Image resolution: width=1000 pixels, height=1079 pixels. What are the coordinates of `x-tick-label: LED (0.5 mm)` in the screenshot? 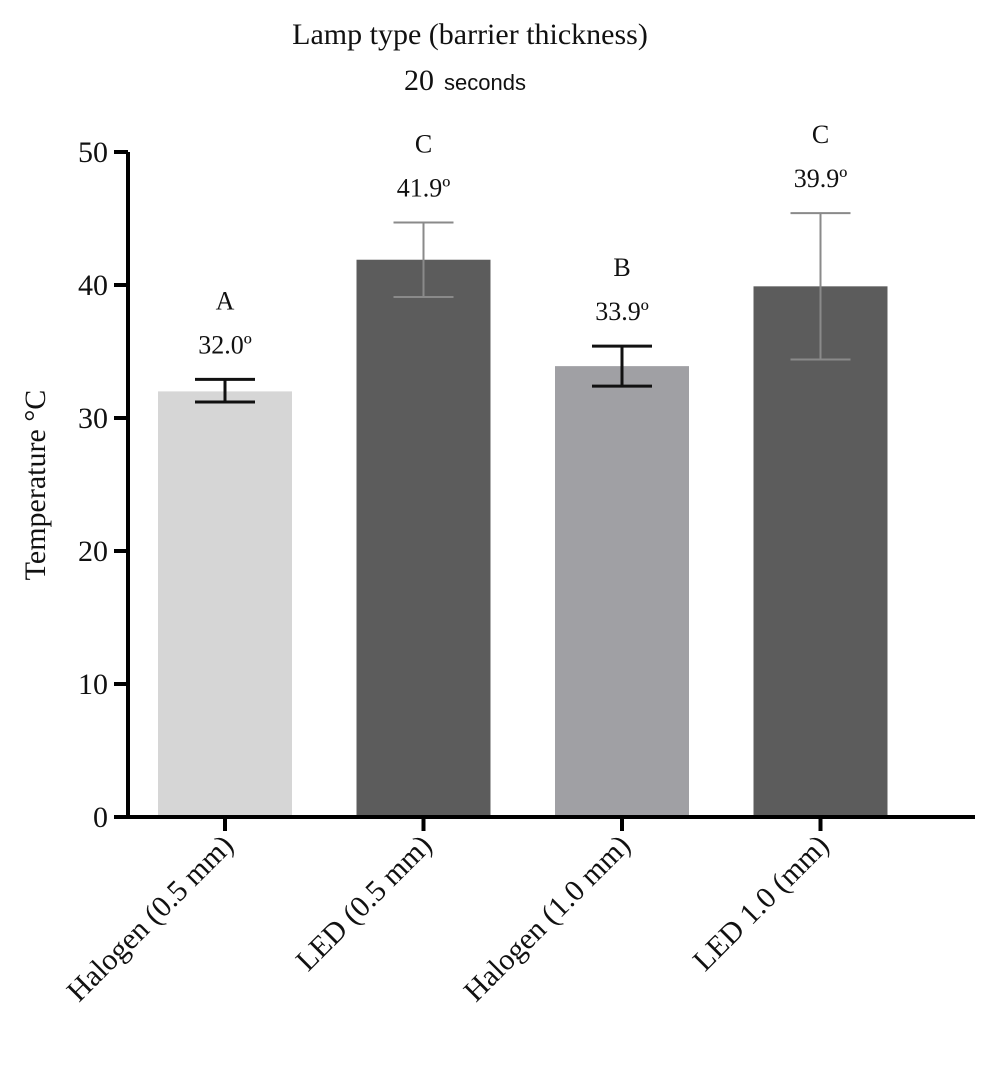 It's located at (364, 903).